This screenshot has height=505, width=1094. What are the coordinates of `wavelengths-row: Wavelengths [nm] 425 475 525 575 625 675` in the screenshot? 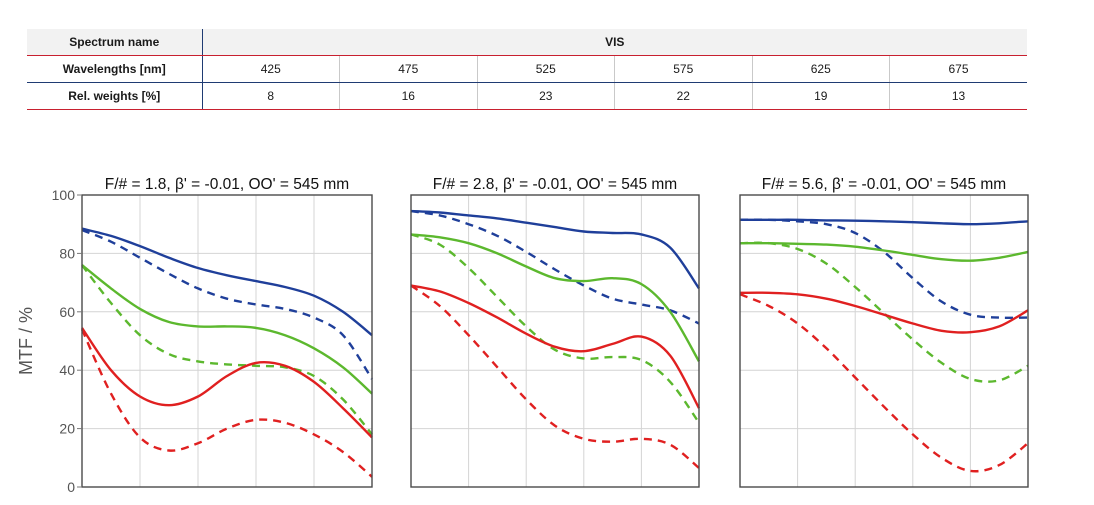 It's located at (527, 69).